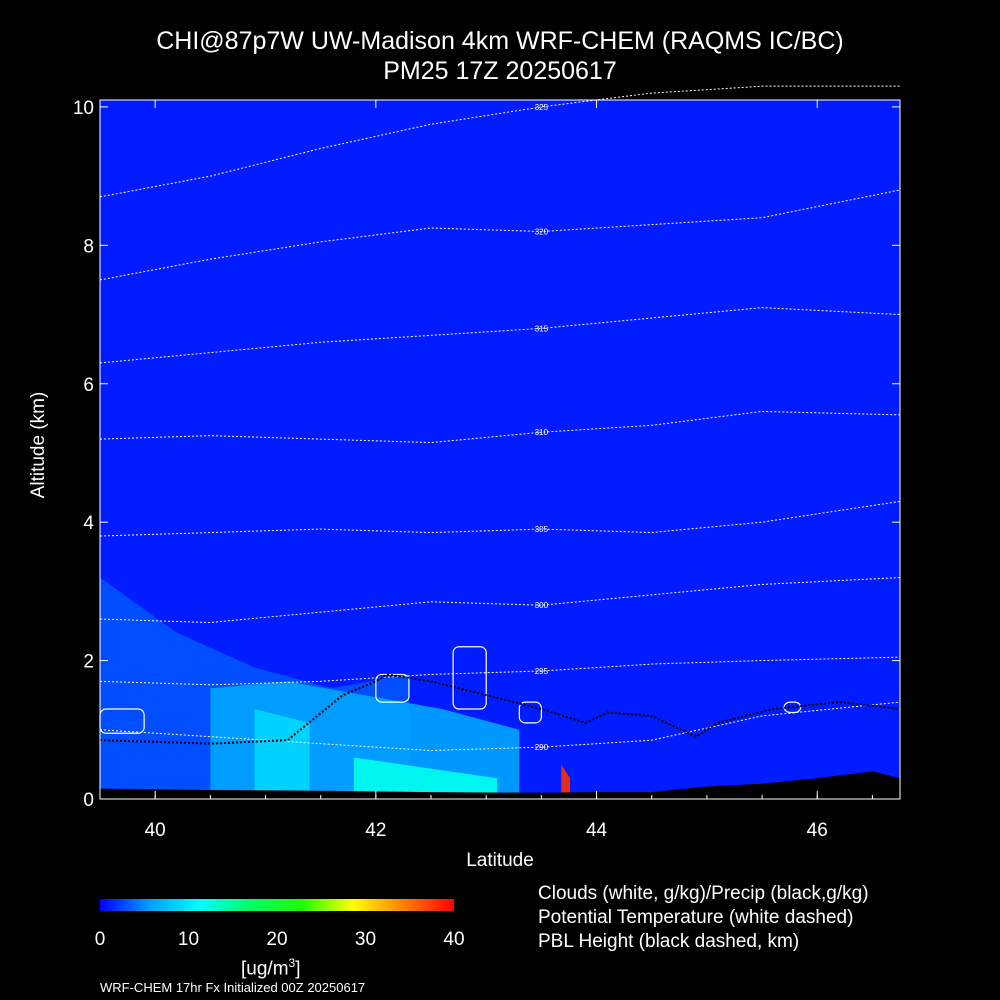  Describe the element at coordinates (542, 605) in the screenshot. I see `theta-label-300: 300` at that location.